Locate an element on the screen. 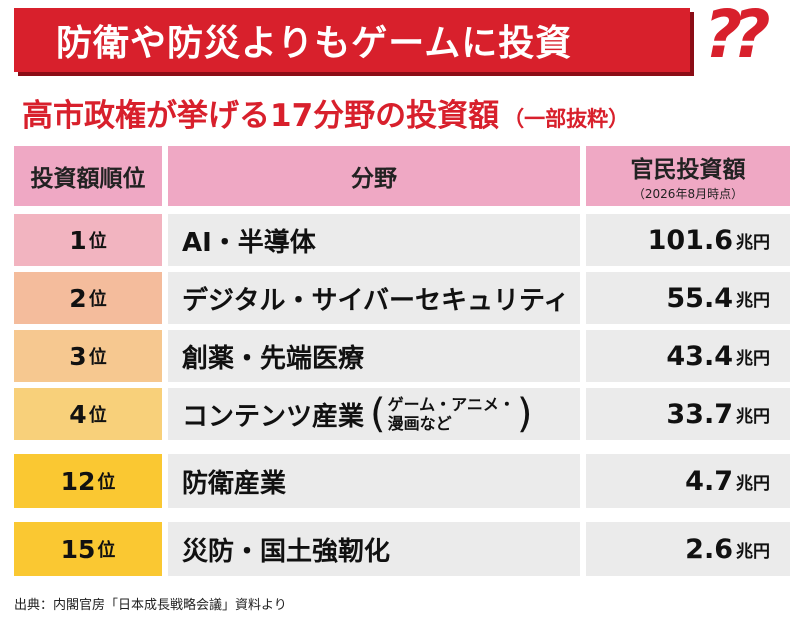  table-row: 2 位デジタル・サイバーセキュリティ 55.4 兆円 is located at coordinates (402, 298).